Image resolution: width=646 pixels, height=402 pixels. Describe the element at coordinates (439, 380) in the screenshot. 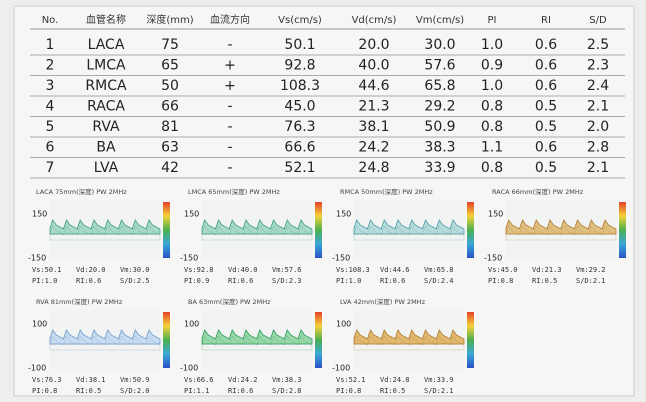

I see `stat: Vm:33.9` at that location.